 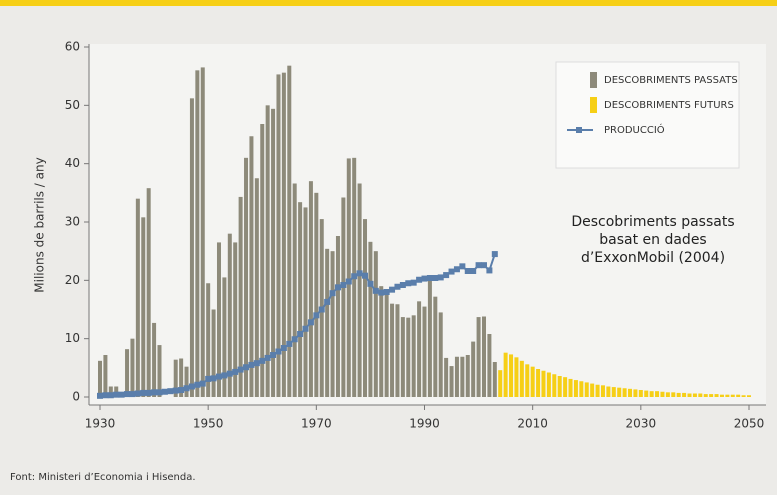 What do you see at coordinates (593, 80) in the screenshot?
I see `legend-swatch` at bounding box center [593, 80].